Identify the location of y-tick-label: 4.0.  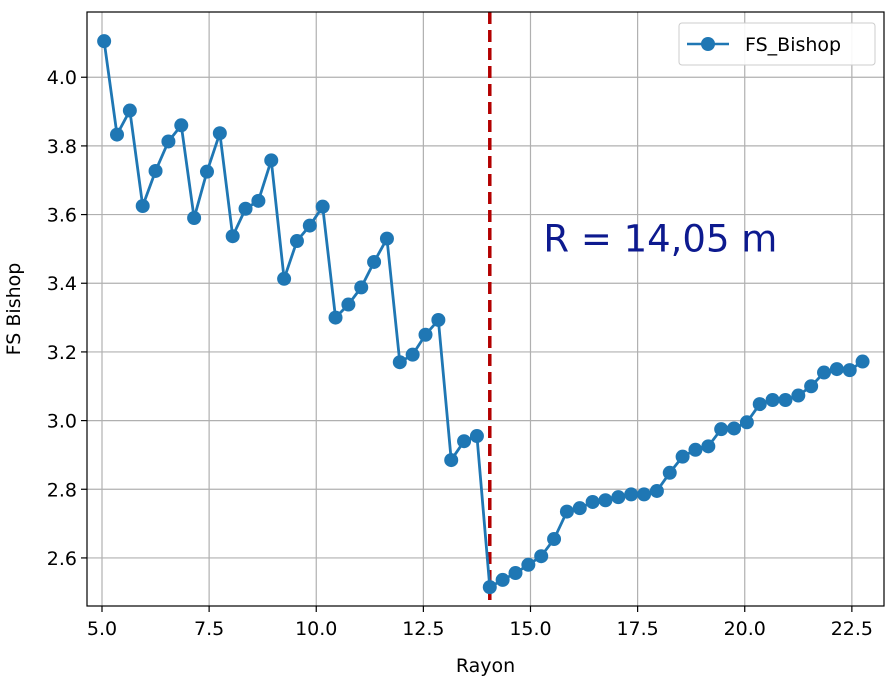
(62, 78).